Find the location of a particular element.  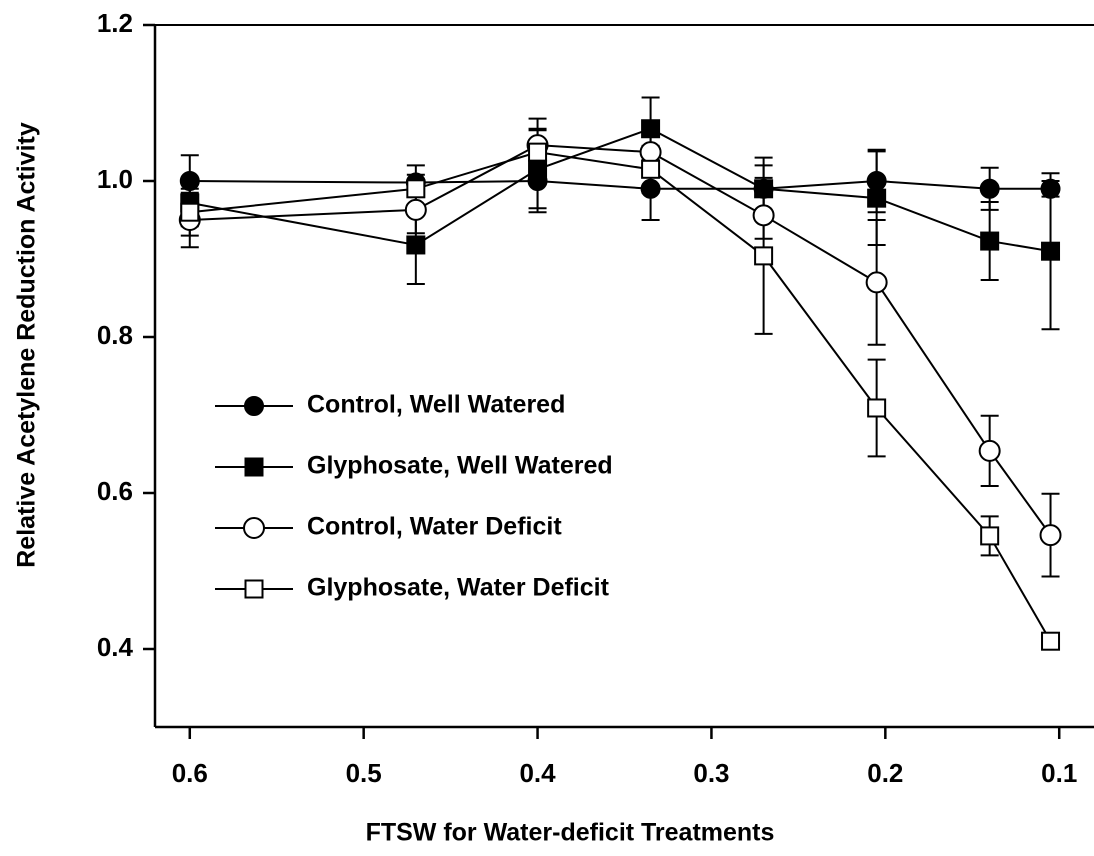

legend-label: Glyphosate, Water Deficit is located at coordinates (458, 588).